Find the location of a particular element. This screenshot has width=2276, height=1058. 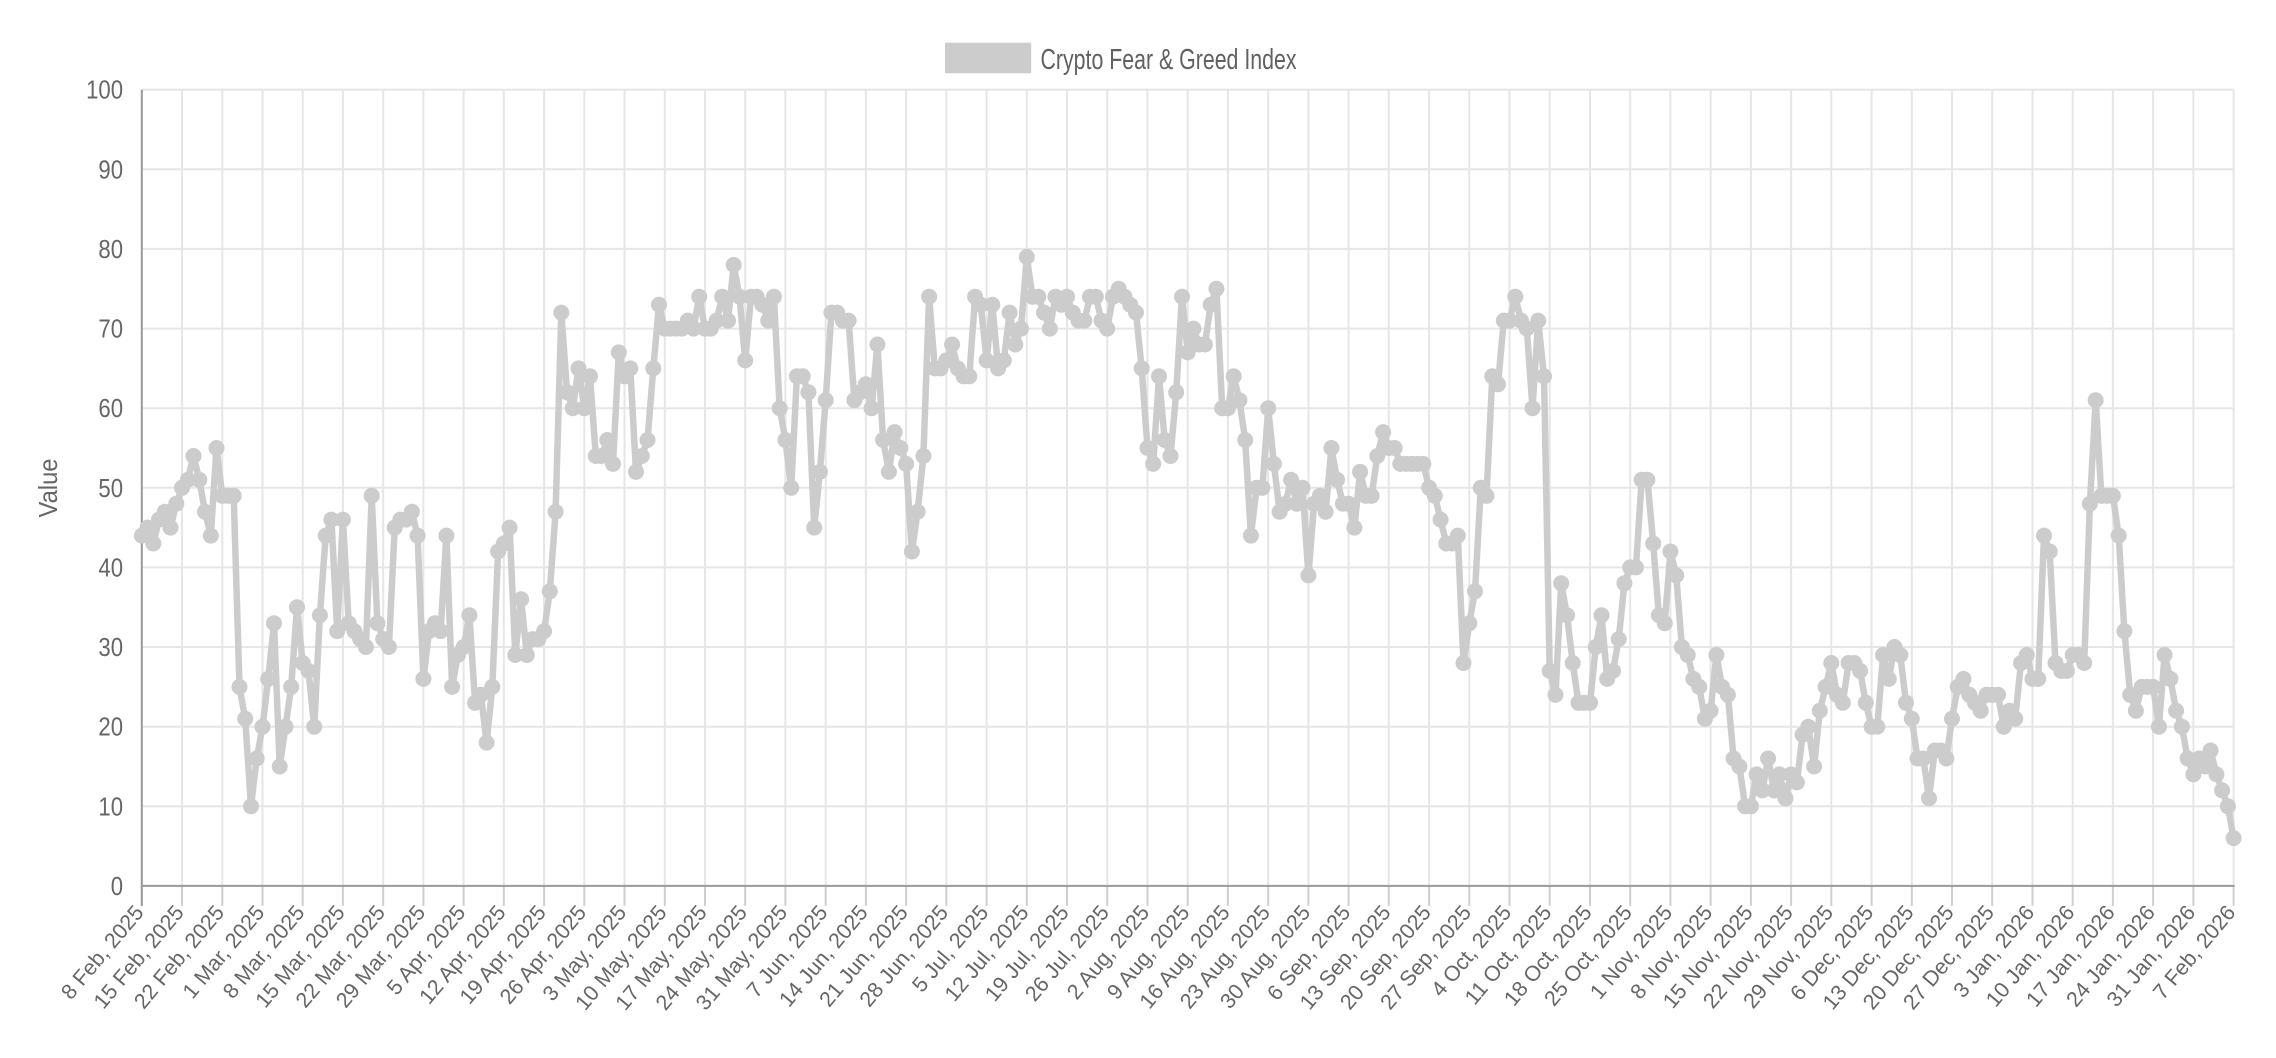

svg-text: 0 is located at coordinates (117, 886).